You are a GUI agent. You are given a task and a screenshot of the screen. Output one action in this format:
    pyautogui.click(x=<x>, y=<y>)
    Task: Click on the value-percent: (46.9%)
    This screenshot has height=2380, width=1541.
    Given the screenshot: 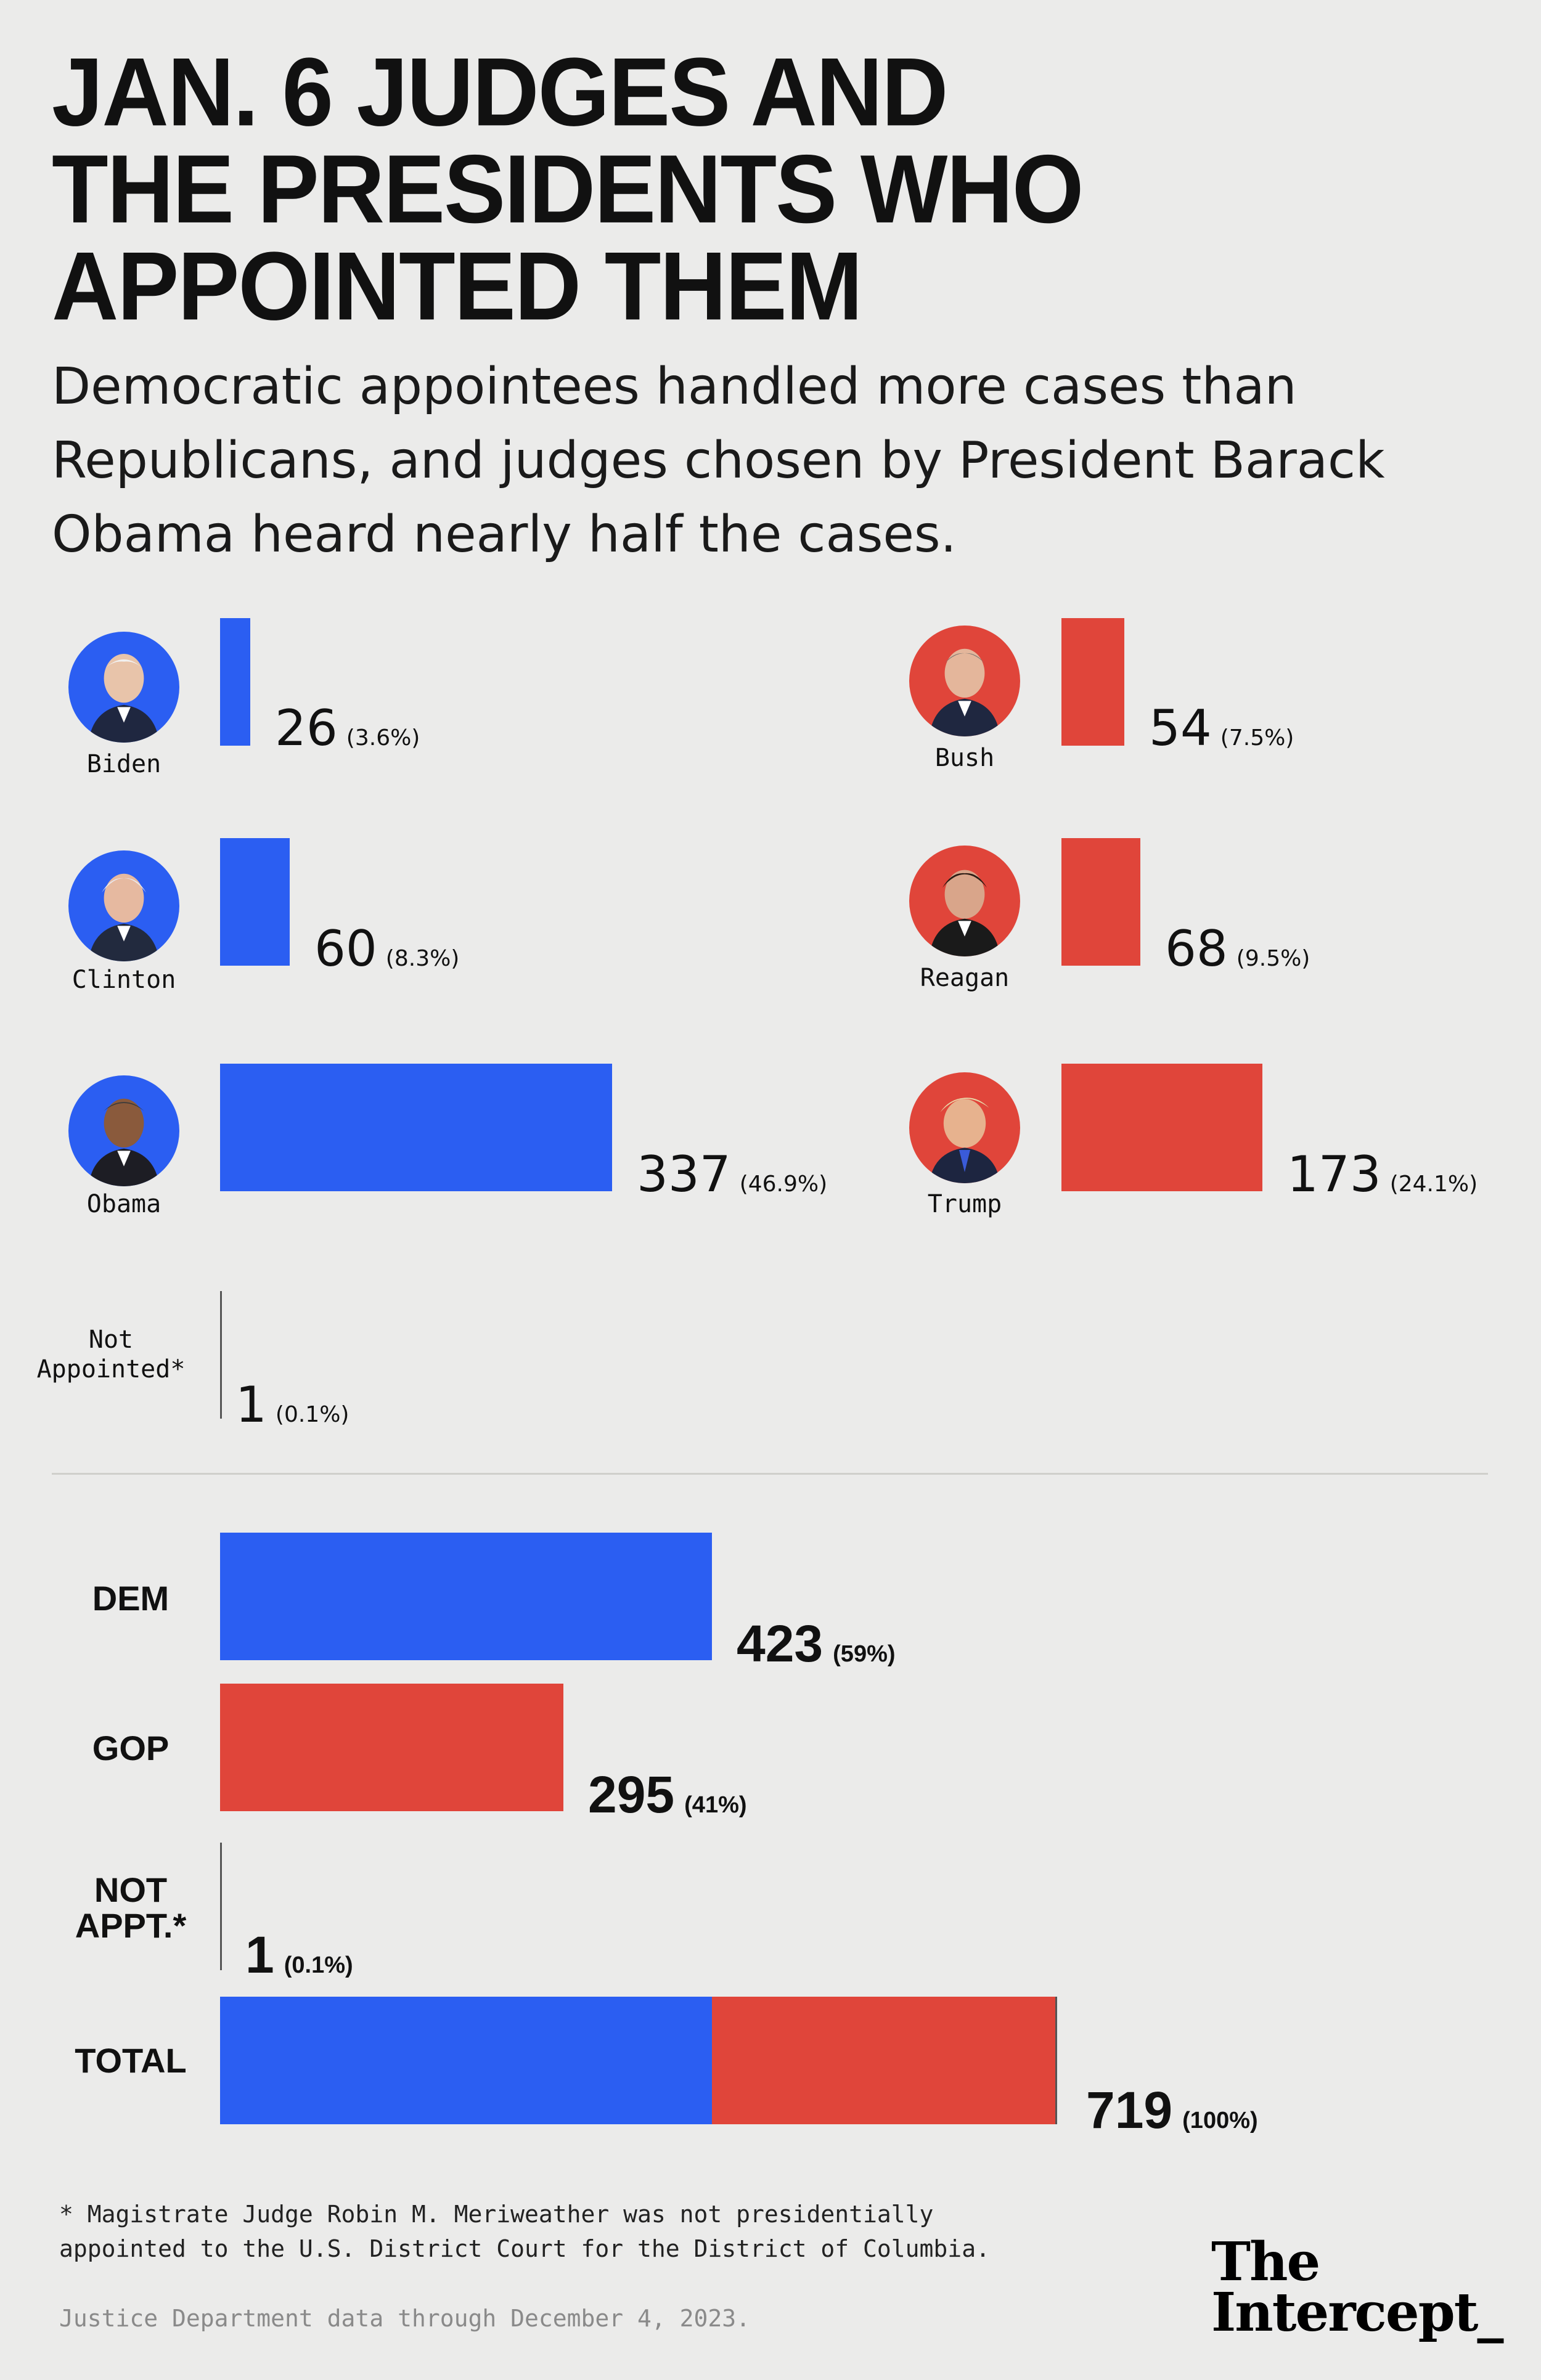 What is the action you would take?
    pyautogui.click(x=783, y=1184)
    